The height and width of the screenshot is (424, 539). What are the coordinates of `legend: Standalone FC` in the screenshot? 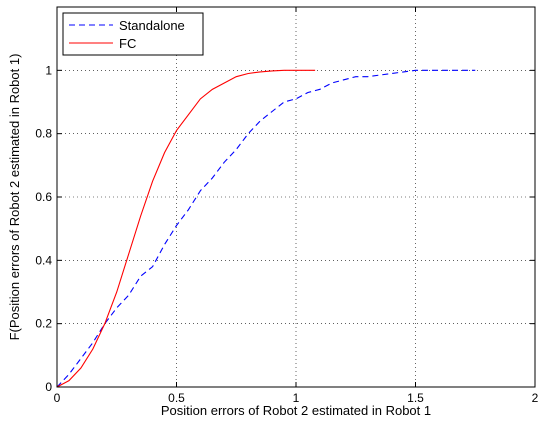 It's located at (133, 34).